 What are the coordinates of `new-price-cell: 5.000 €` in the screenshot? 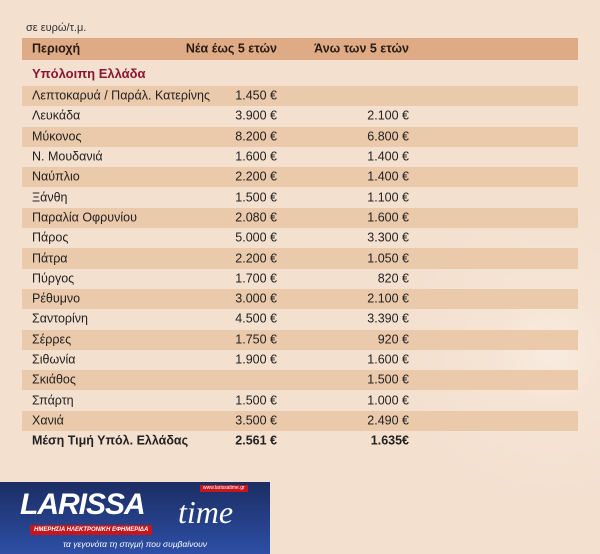 It's located at (256, 237).